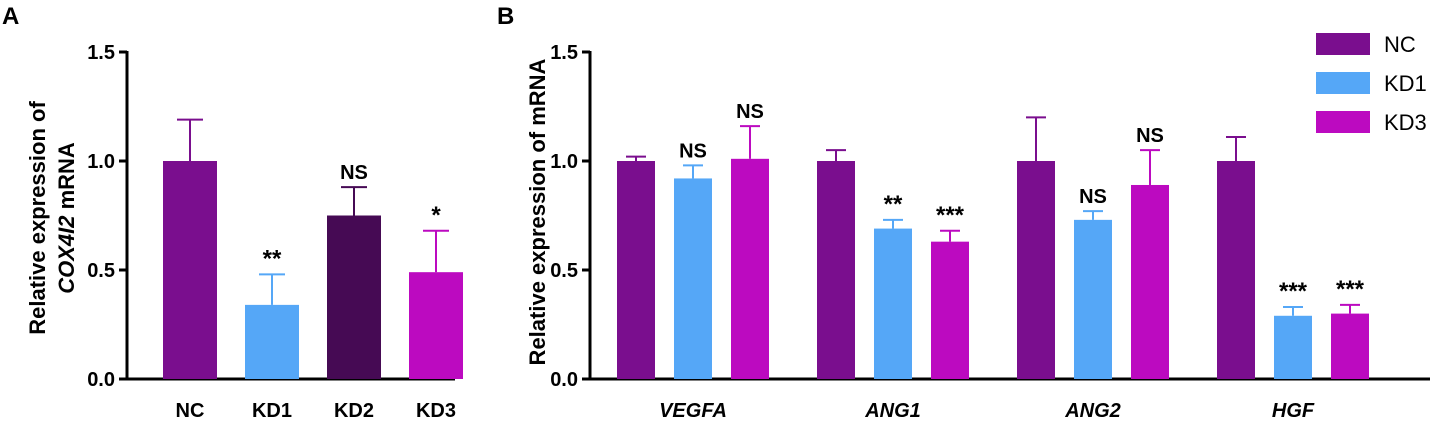 The width and height of the screenshot is (1435, 423). What do you see at coordinates (10, 16) in the screenshot?
I see `panel-a-letter: A` at bounding box center [10, 16].